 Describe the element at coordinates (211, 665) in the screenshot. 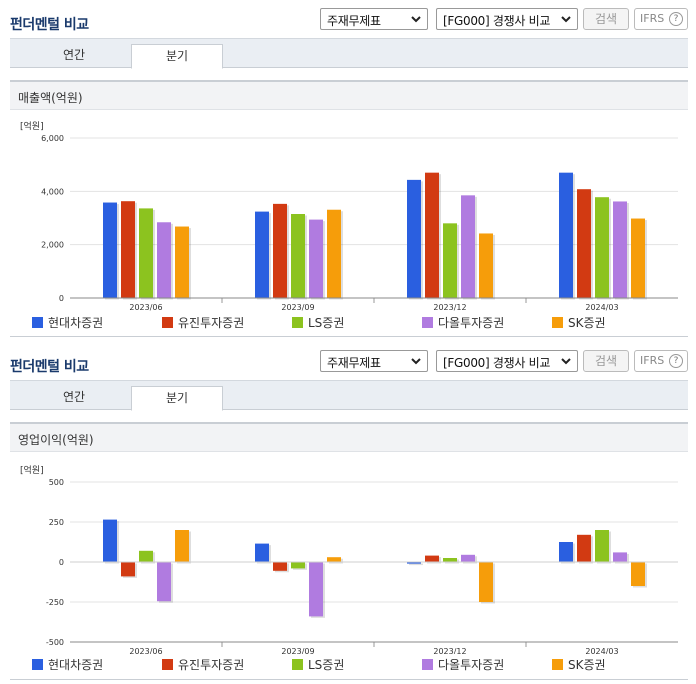

I see `legend-label: 유진투자증권` at that location.